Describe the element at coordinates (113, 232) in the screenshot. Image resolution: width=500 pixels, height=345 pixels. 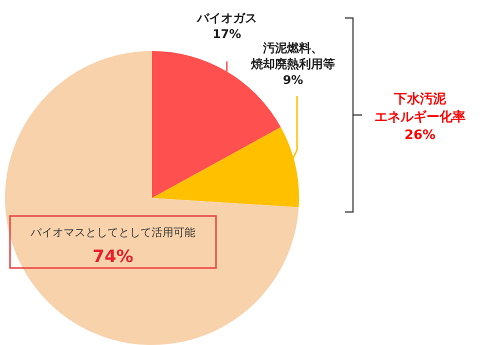
I see `slice-label: バイオマスとしてとして活用可能` at that location.